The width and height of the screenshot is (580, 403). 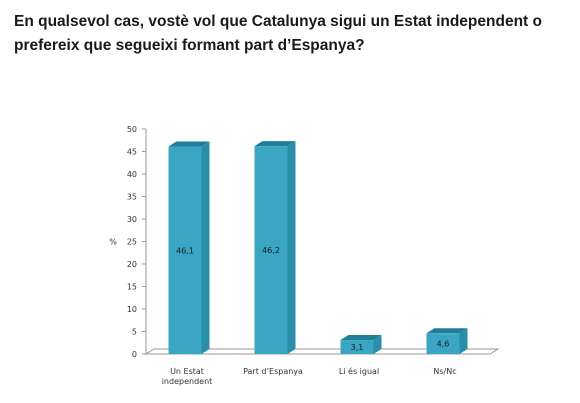 I want to click on x-tick-label: Li és igual, so click(x=359, y=371).